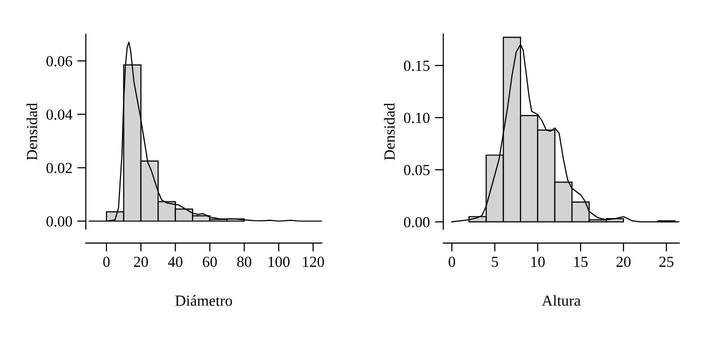 This screenshot has width=715, height=342. I want to click on x-tick-label: 10, so click(538, 261).